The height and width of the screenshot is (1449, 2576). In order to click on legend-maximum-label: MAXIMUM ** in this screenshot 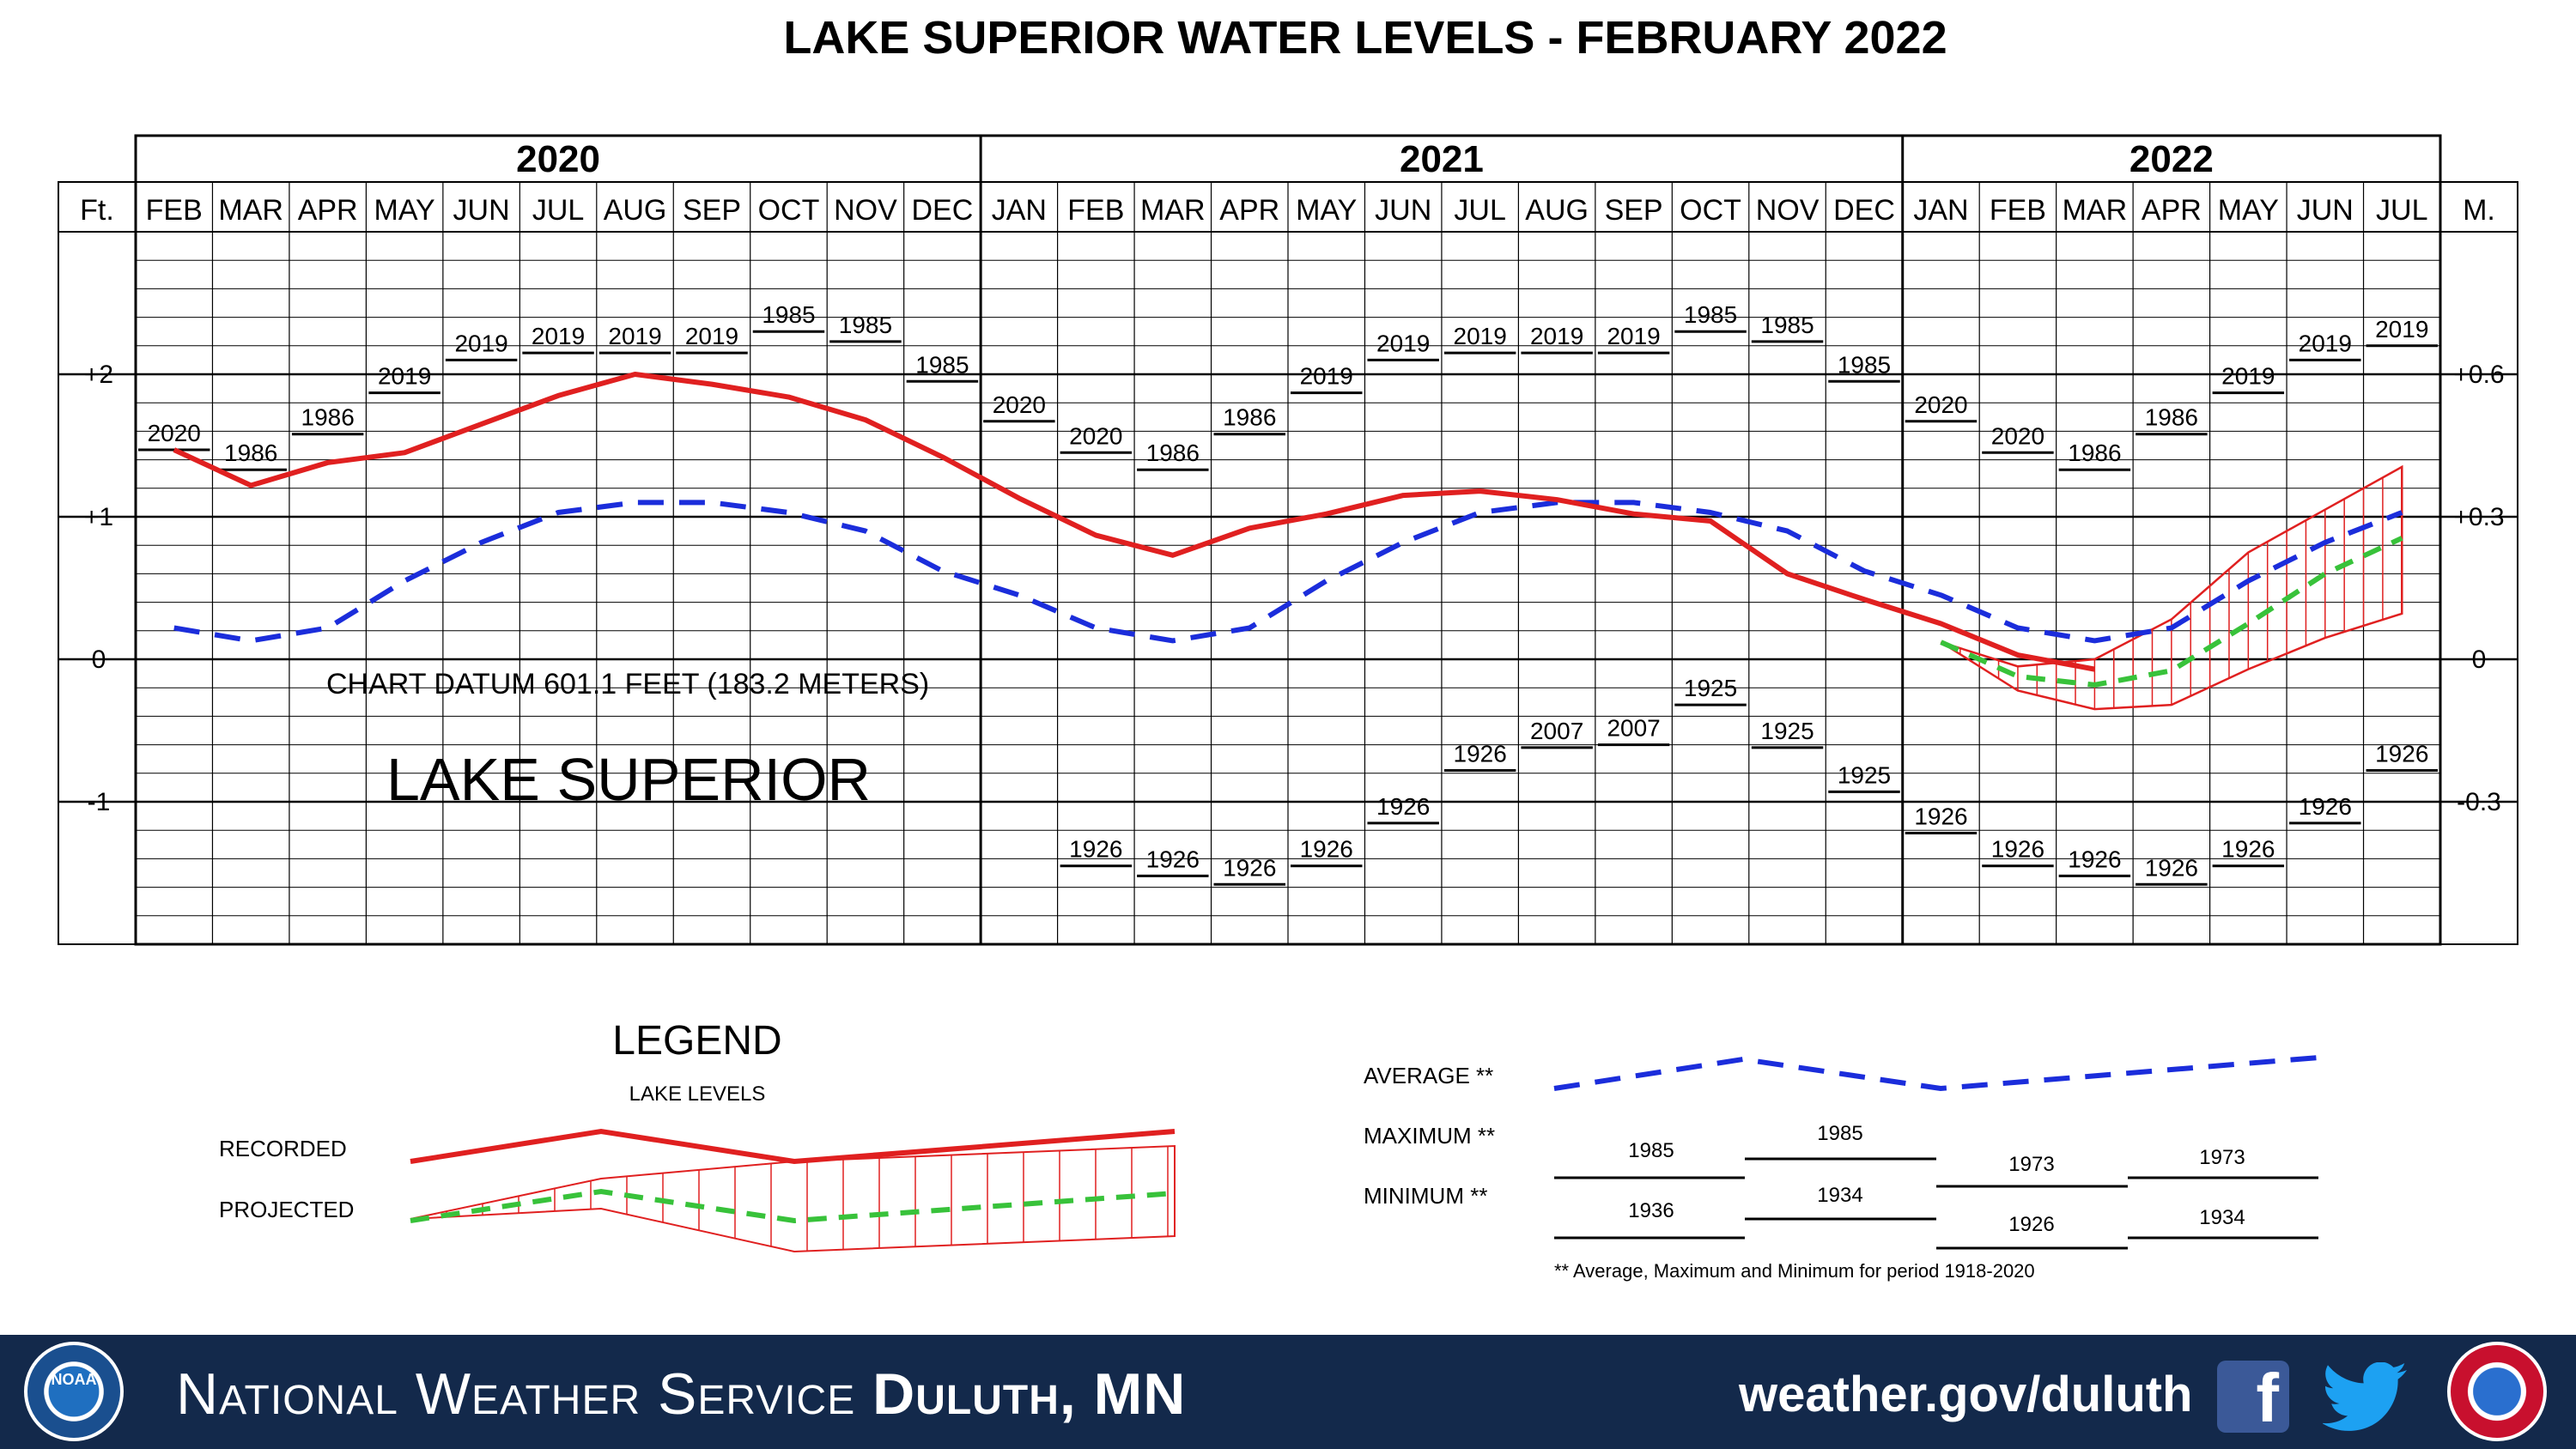, I will do `click(1429, 1136)`.